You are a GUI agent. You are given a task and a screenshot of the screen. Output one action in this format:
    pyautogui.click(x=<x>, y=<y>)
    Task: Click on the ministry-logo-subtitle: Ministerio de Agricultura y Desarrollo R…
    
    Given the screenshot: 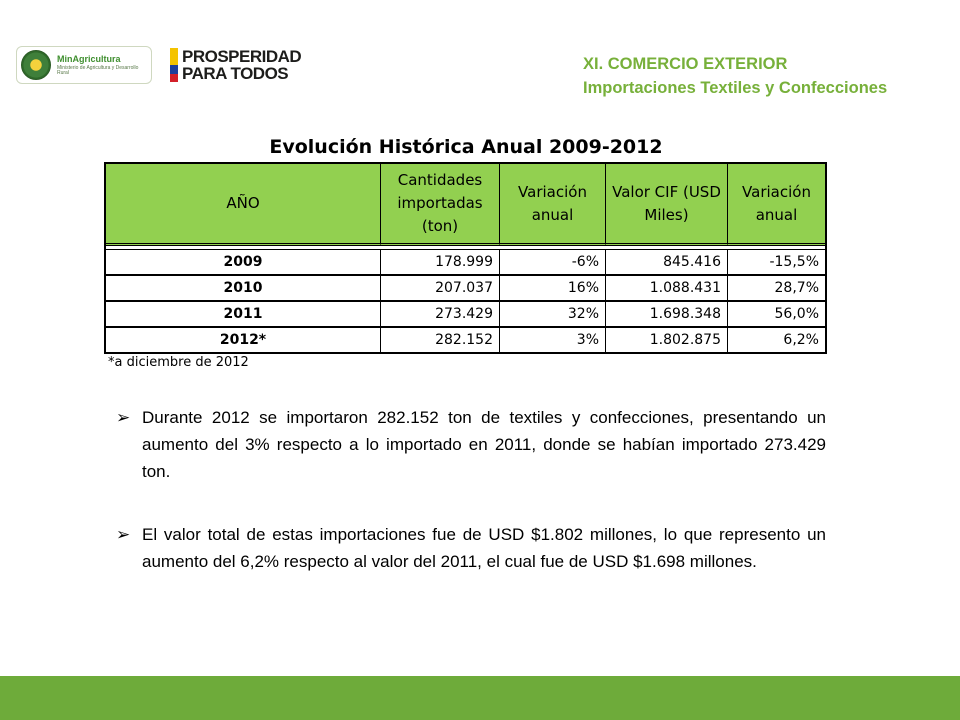 What is the action you would take?
    pyautogui.click(x=98, y=70)
    